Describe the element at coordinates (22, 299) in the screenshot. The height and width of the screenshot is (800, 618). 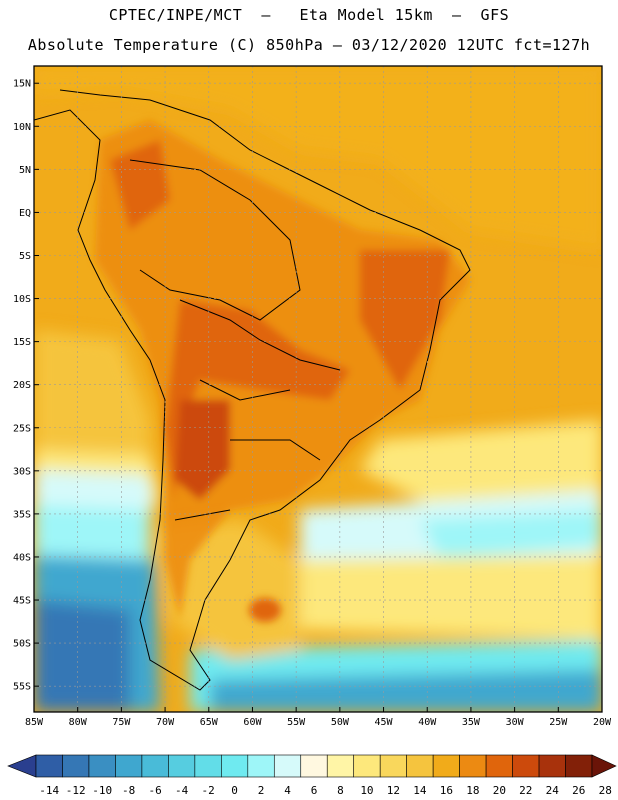
I see `lat-label: 10S` at that location.